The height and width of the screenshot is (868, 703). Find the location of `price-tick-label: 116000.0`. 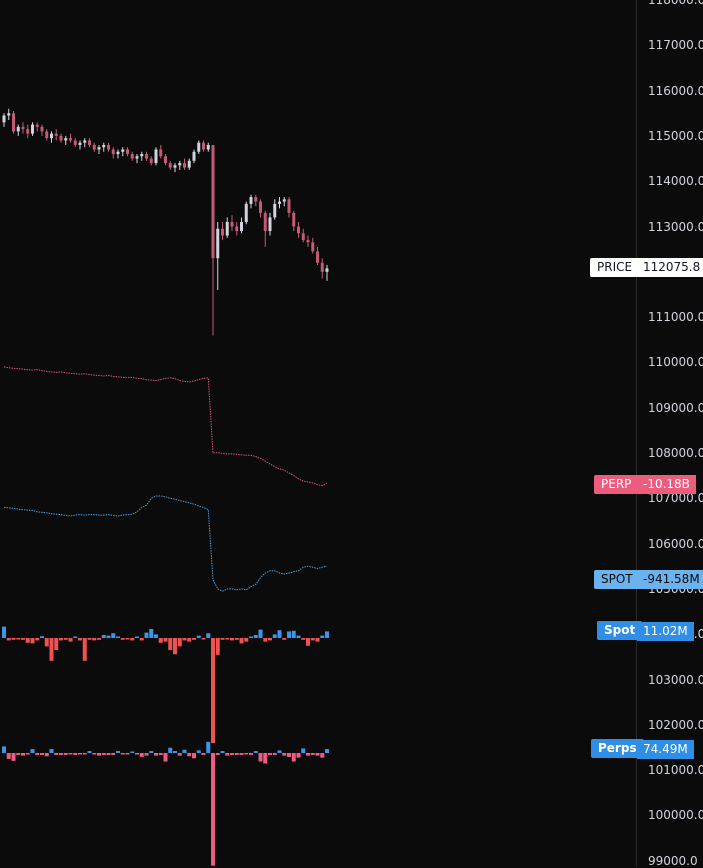

price-tick-label: 116000.0 is located at coordinates (675, 90).